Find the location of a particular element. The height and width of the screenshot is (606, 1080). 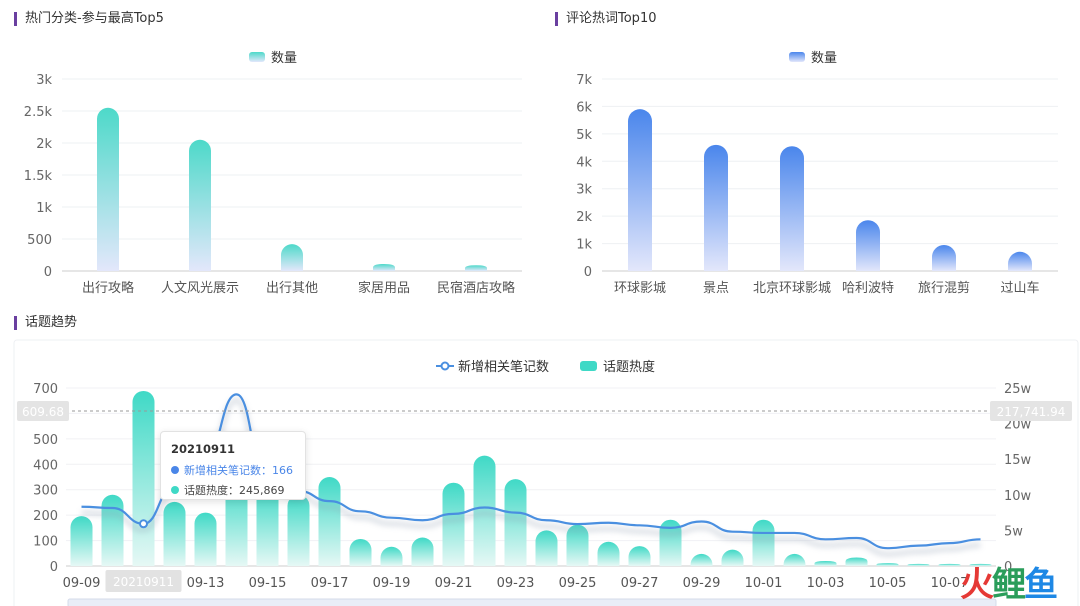

comment-hotword-title: 评论热词Top10 is located at coordinates (605, 19).